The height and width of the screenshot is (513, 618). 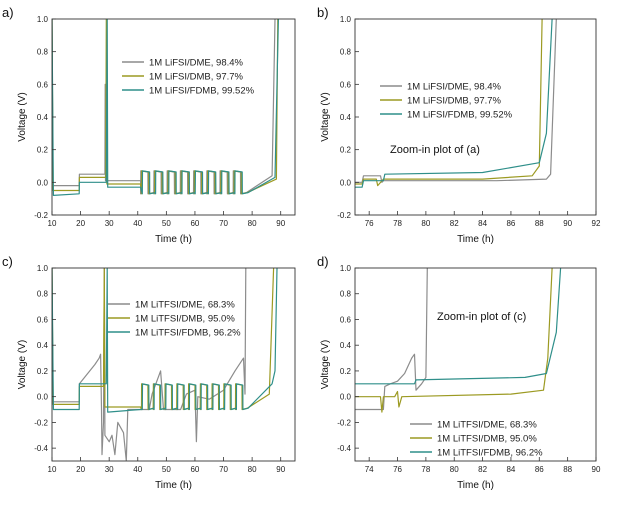 What do you see at coordinates (481, 317) in the screenshot?
I see `annotation: Zoom-in plot of (c)` at bounding box center [481, 317].